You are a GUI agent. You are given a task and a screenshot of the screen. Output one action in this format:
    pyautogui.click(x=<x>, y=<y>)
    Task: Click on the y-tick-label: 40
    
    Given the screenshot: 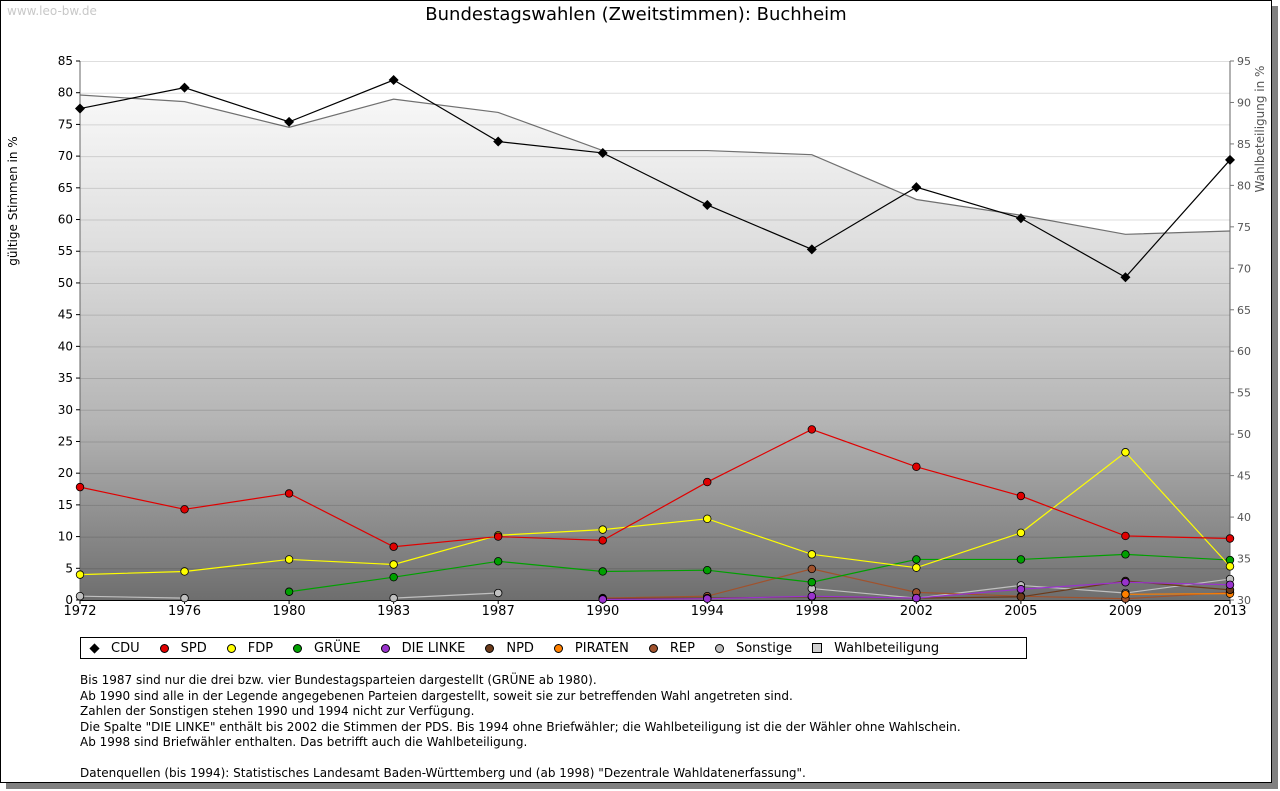 What is the action you would take?
    pyautogui.click(x=65, y=346)
    